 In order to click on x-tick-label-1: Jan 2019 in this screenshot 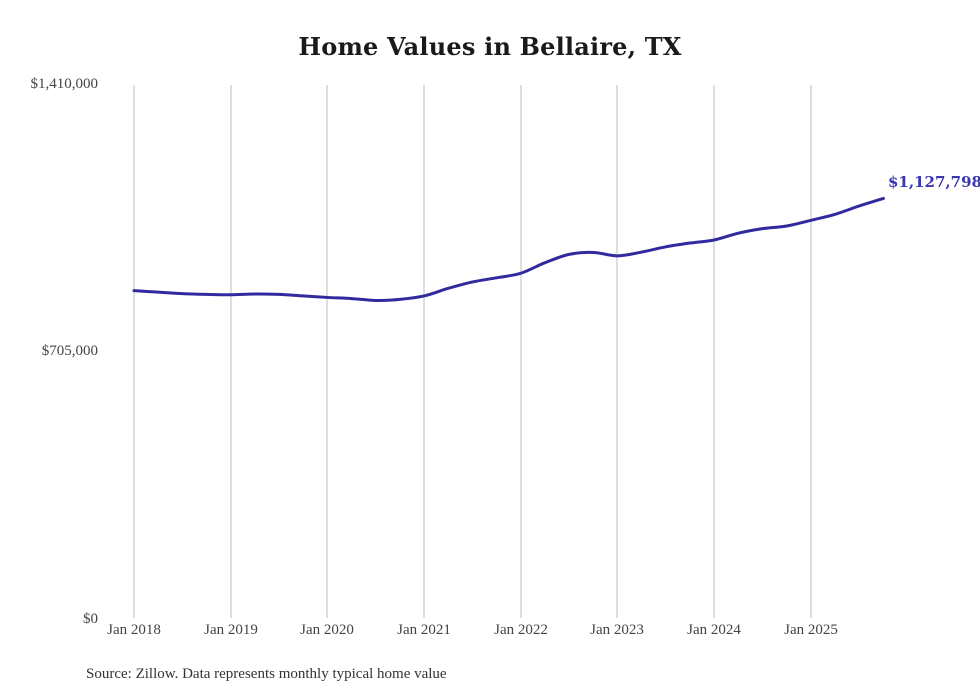, I will do `click(231, 630)`.